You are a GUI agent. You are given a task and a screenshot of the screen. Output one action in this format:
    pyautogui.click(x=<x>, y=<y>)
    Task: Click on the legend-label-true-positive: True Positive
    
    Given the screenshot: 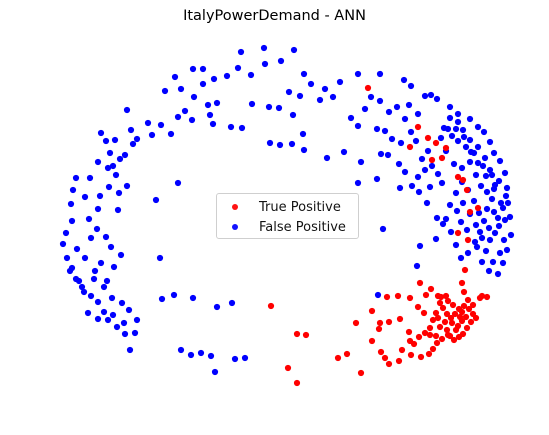 What is the action you would take?
    pyautogui.click(x=300, y=207)
    